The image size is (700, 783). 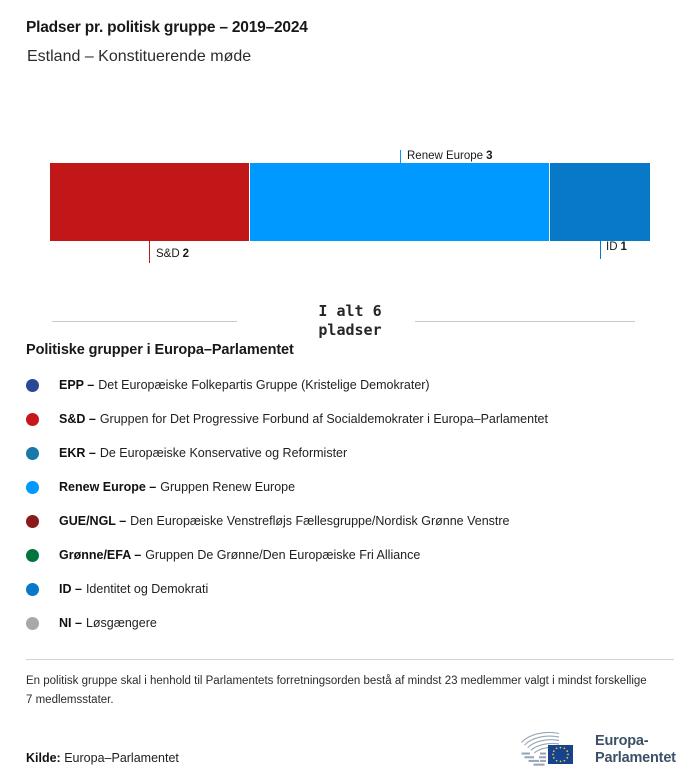 What do you see at coordinates (635, 758) in the screenshot?
I see `logo-line2: Parlamentet` at bounding box center [635, 758].